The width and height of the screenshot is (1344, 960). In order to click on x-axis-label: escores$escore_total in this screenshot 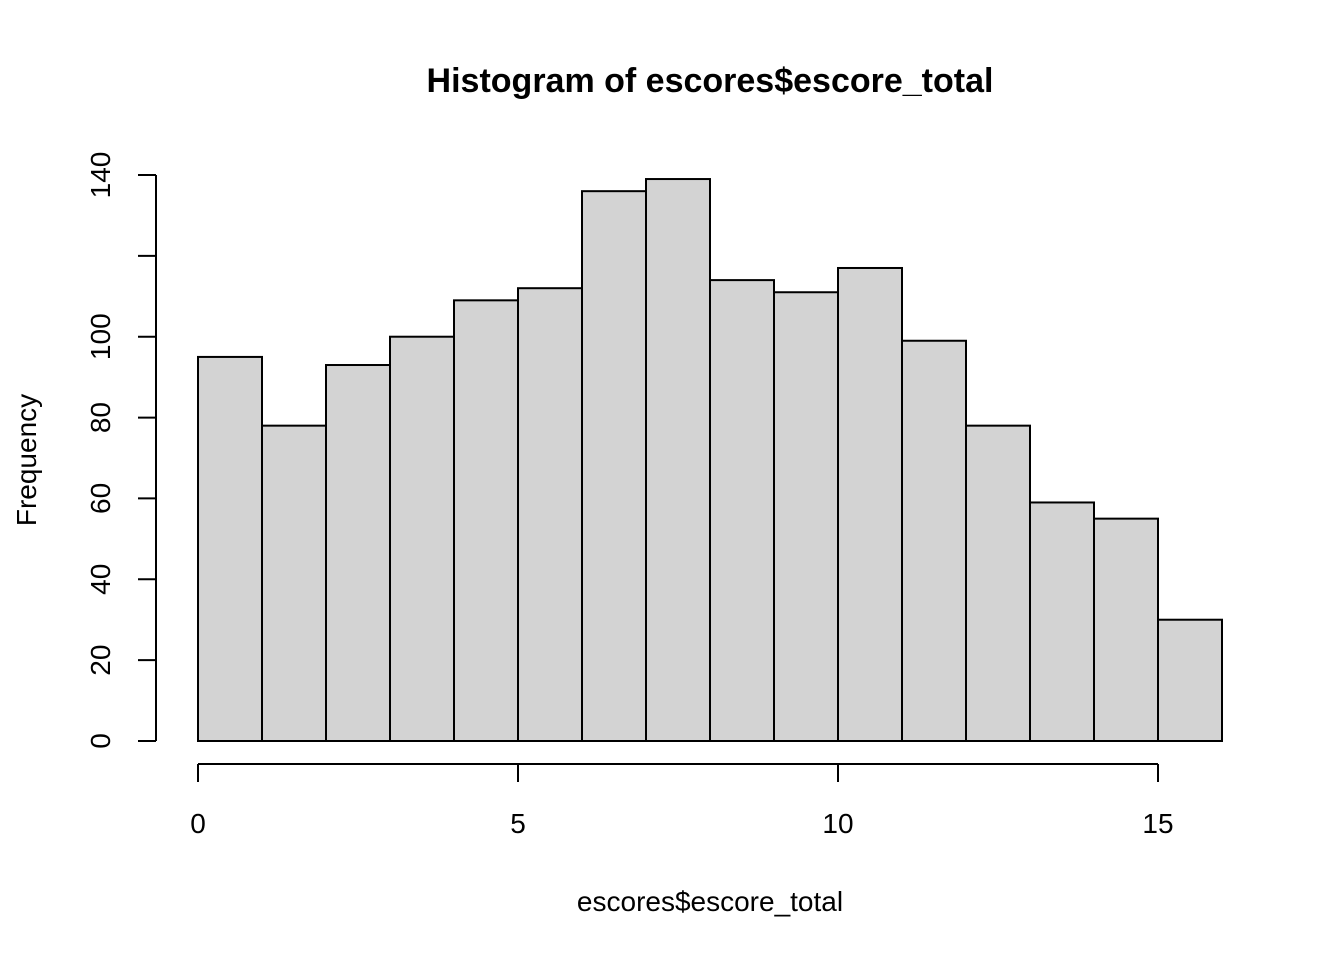, I will do `click(710, 901)`.